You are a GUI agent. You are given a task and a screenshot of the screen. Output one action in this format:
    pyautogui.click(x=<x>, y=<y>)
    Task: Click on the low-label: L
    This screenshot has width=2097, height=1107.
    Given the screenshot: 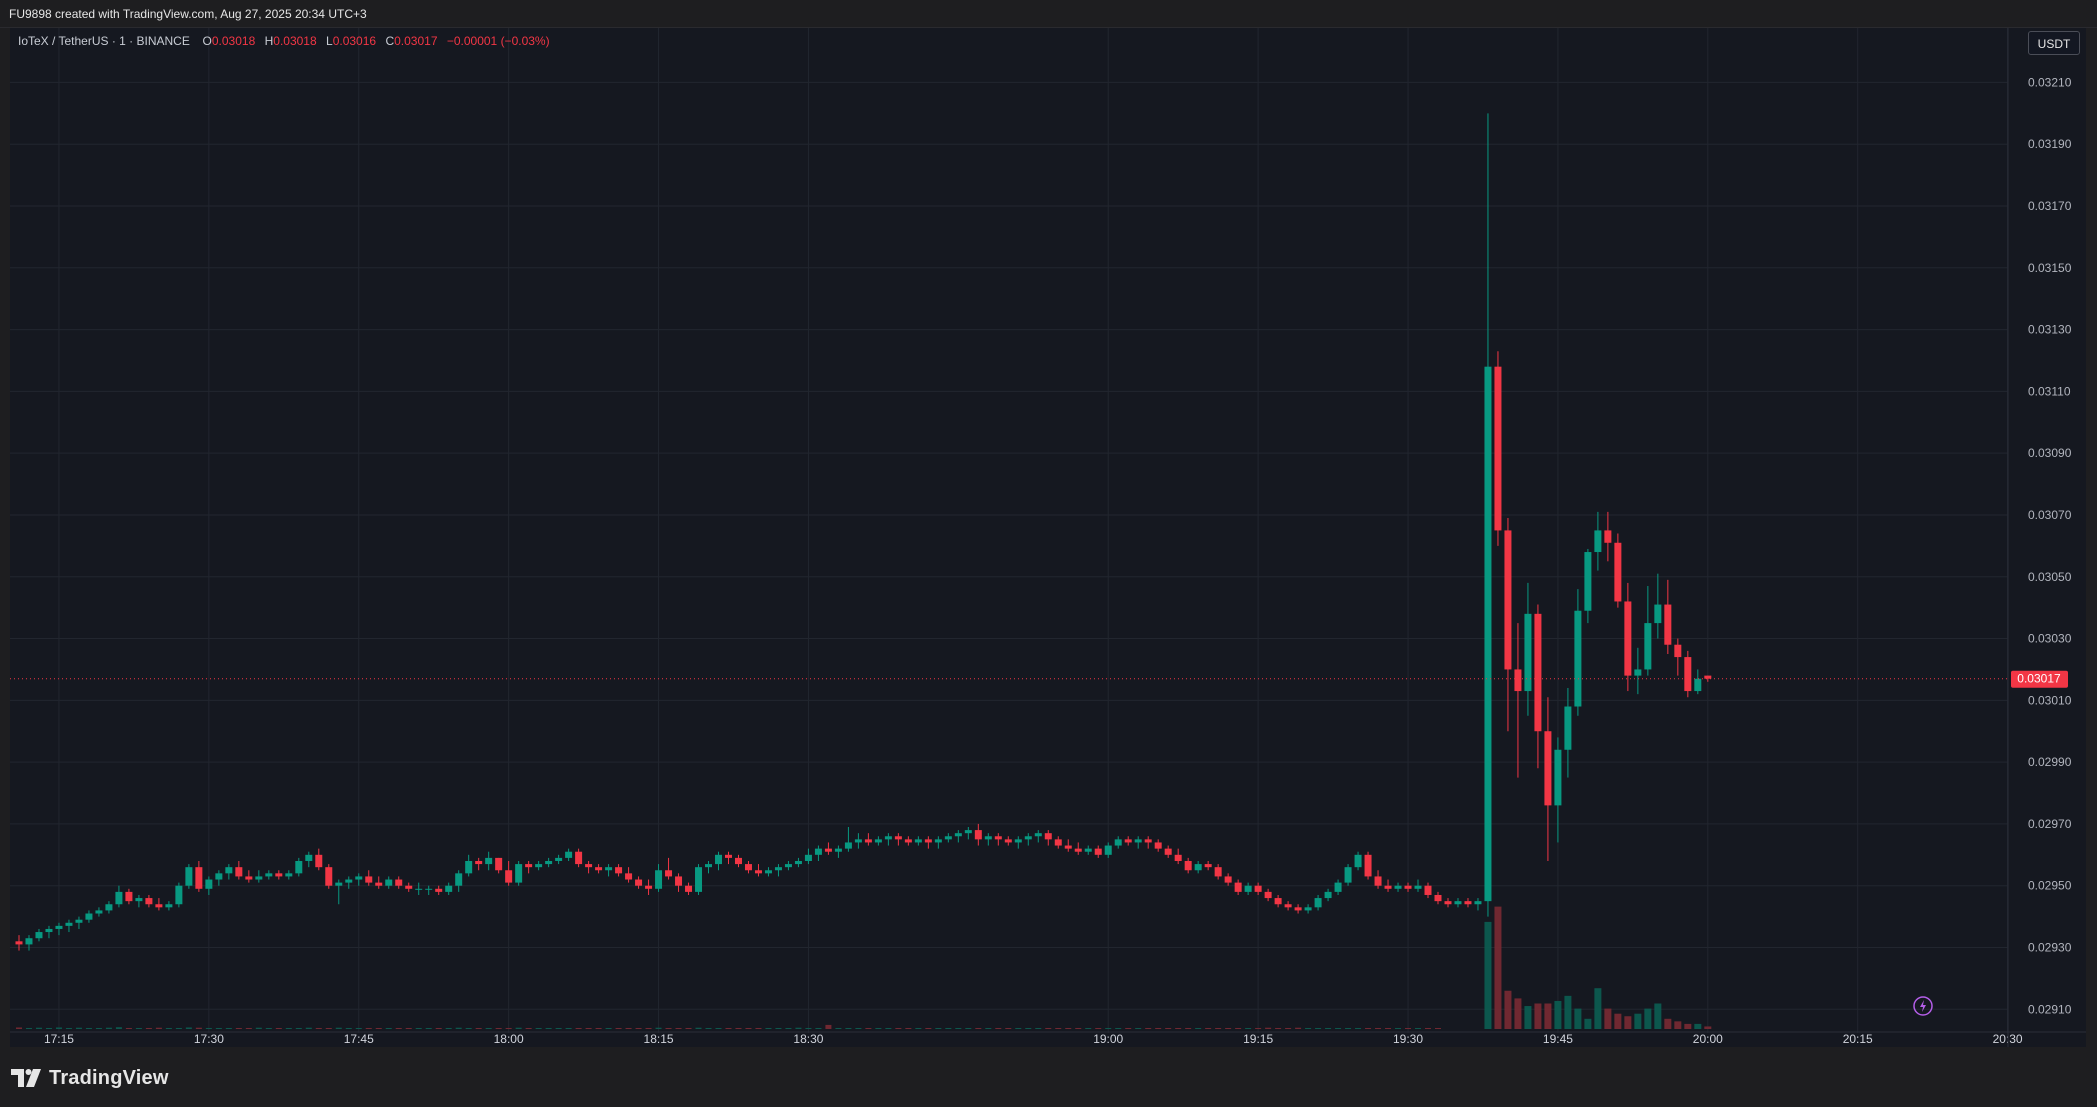 What is the action you would take?
    pyautogui.click(x=329, y=41)
    